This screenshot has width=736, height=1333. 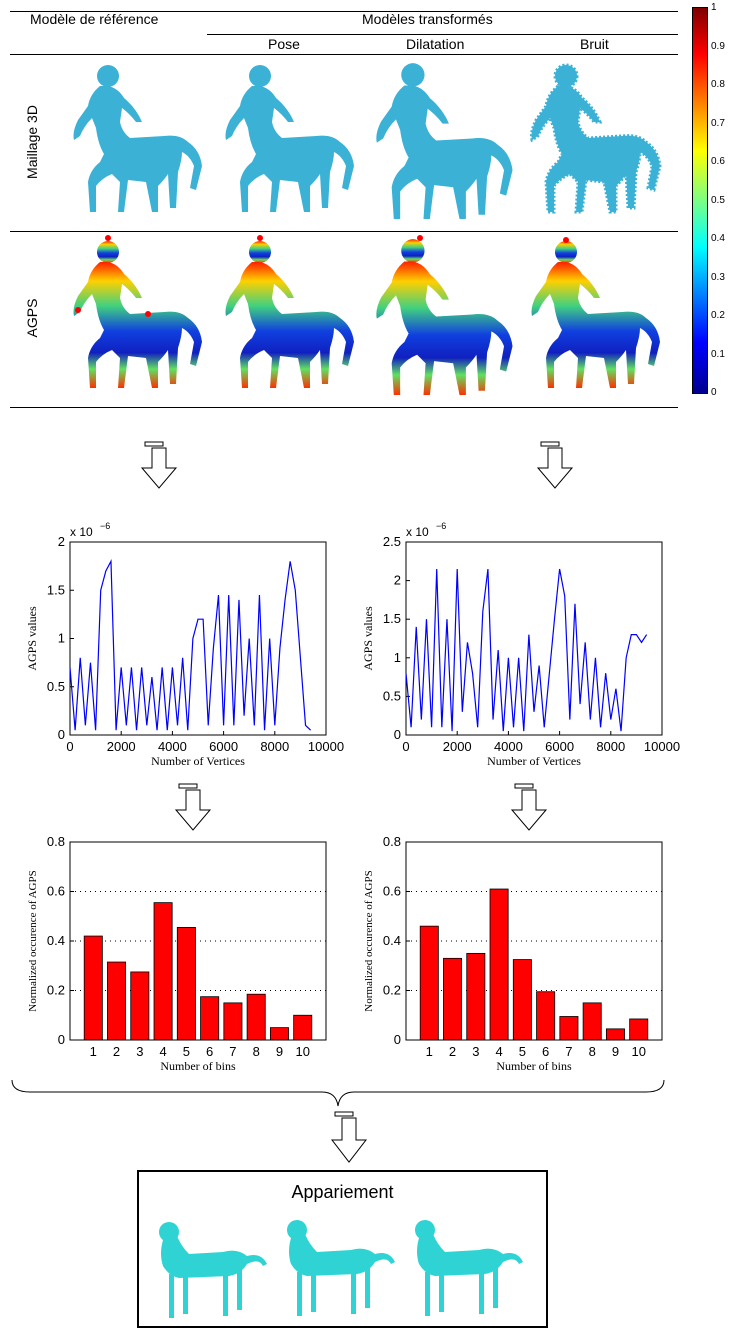 I want to click on table-top-rule, so click(x=344, y=11).